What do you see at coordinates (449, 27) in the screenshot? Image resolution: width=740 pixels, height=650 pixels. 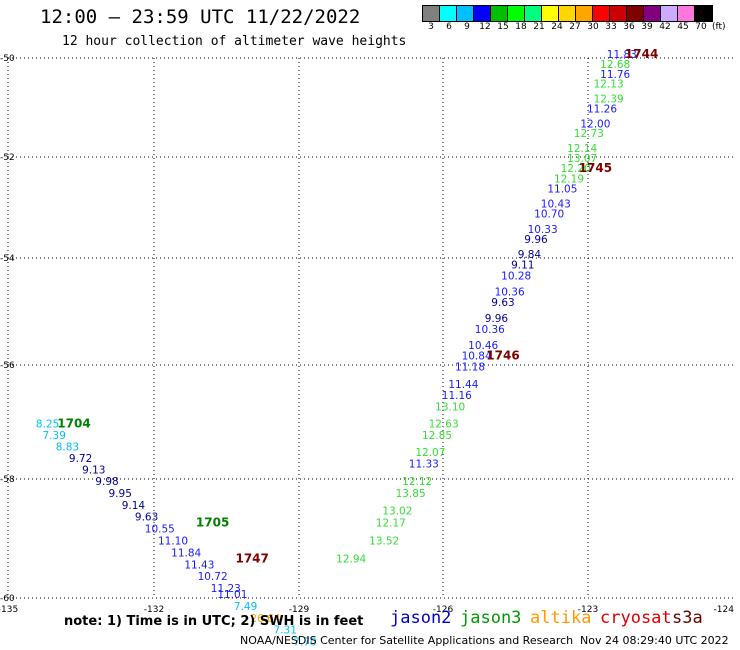 I see `color-scale-label: 6` at bounding box center [449, 27].